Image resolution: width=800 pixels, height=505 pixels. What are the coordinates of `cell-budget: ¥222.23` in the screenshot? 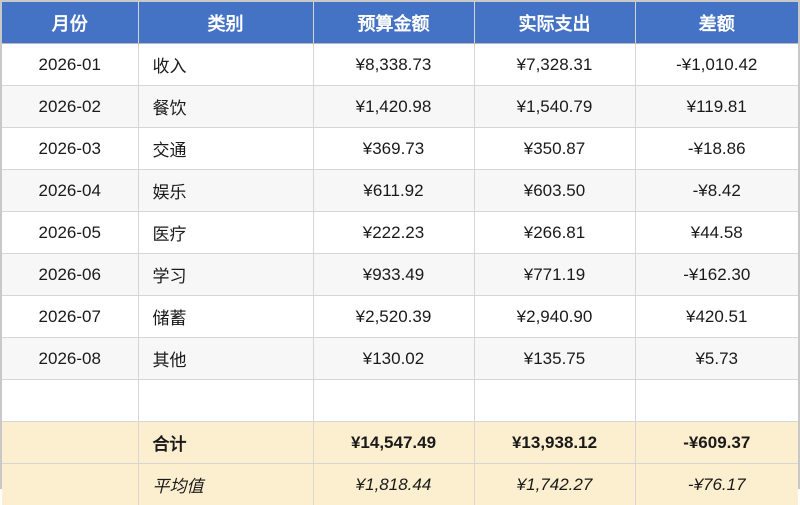 It's located at (393, 233).